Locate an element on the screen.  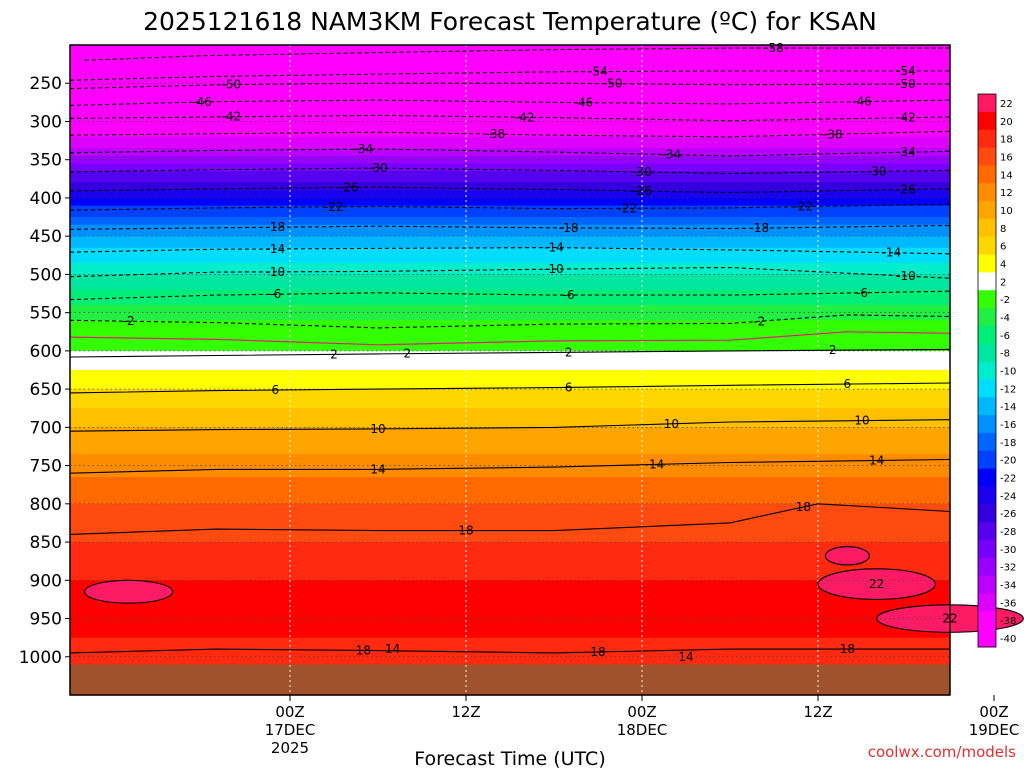
colorbar-label: -8 is located at coordinates (1005, 354).